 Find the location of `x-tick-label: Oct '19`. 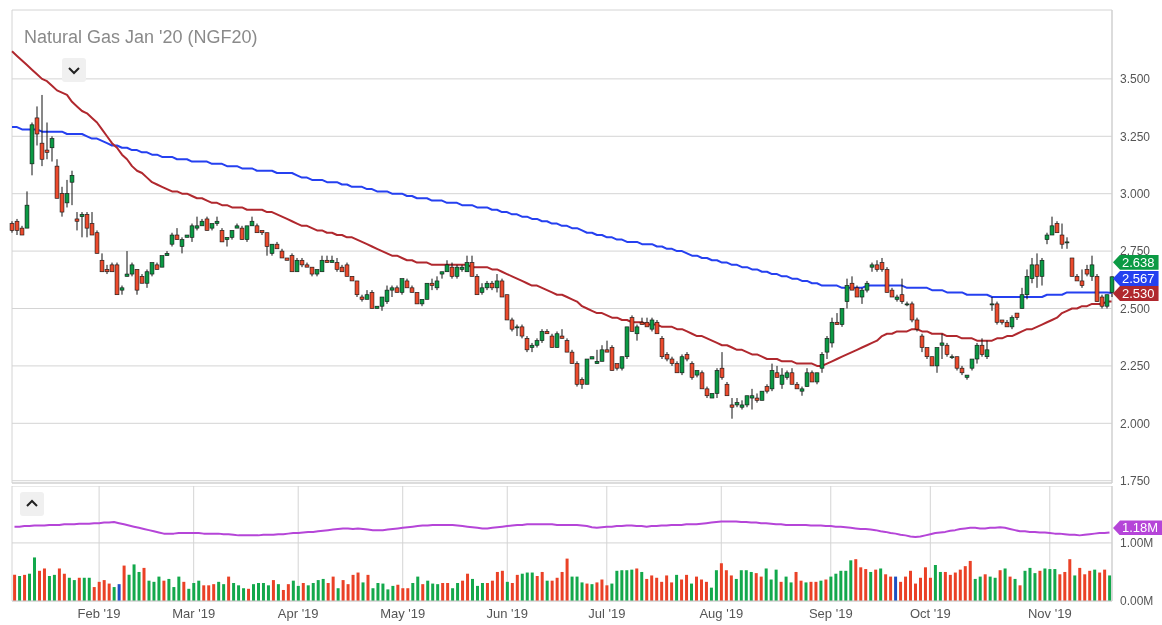

x-tick-label: Oct '19 is located at coordinates (930, 614).